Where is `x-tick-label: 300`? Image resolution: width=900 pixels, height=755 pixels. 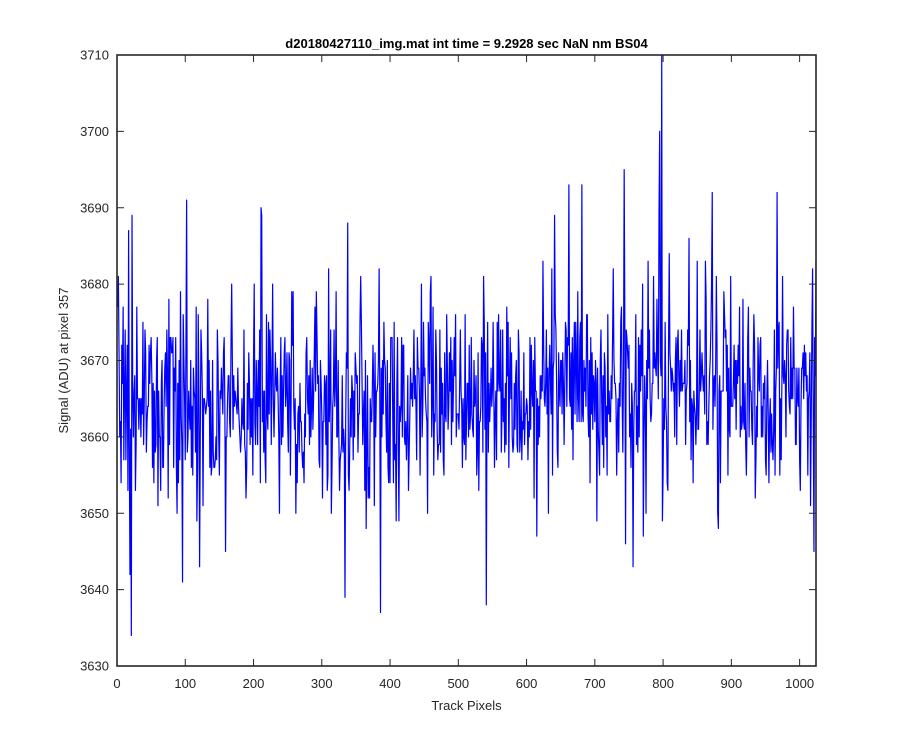 x-tick-label: 300 is located at coordinates (322, 683).